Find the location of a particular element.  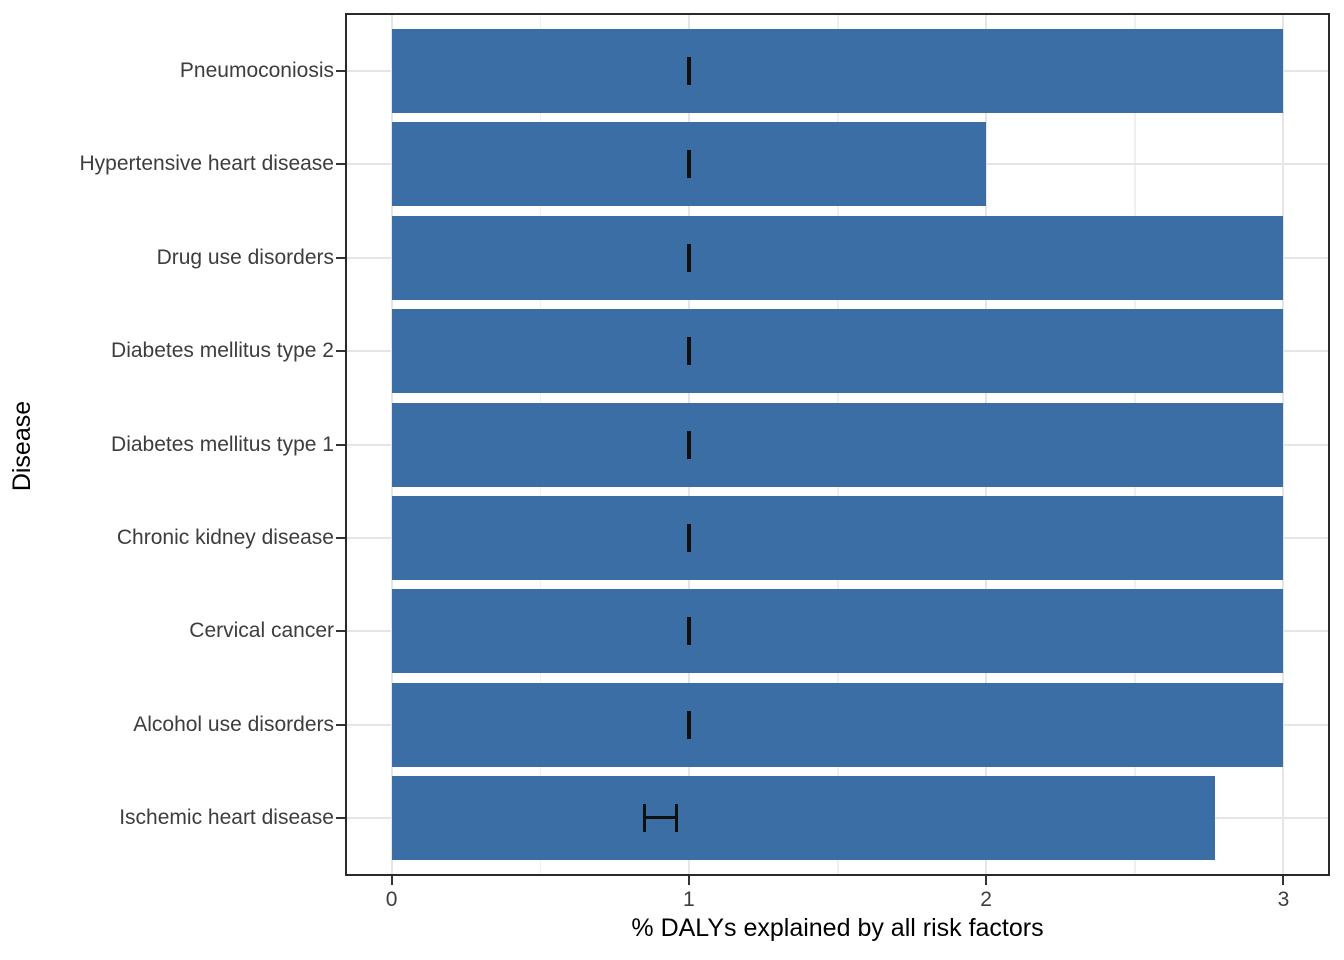

x-axis-title: % DALYs explained by all risk factors is located at coordinates (837, 928).